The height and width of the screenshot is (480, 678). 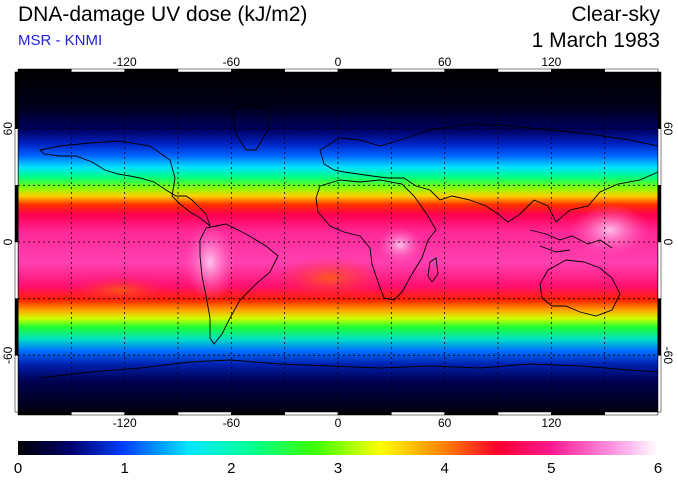 What do you see at coordinates (210, 262) in the screenshot?
I see `andes-hotspot` at bounding box center [210, 262].